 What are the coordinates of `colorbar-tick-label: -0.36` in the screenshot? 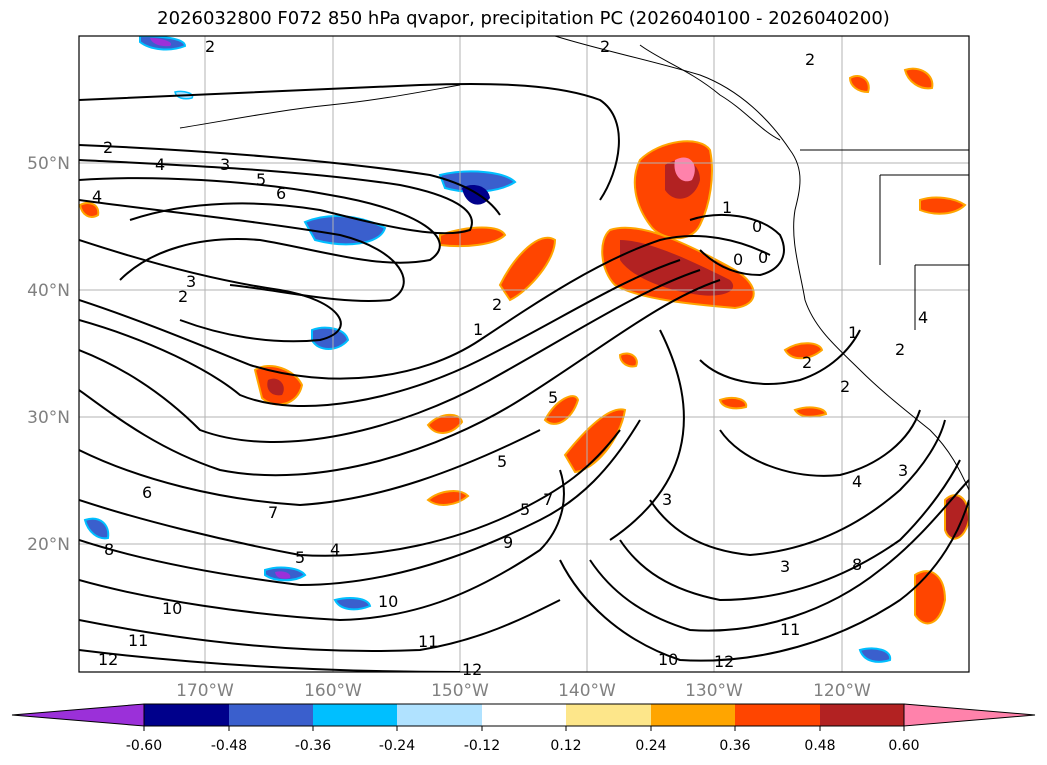 It's located at (313, 746).